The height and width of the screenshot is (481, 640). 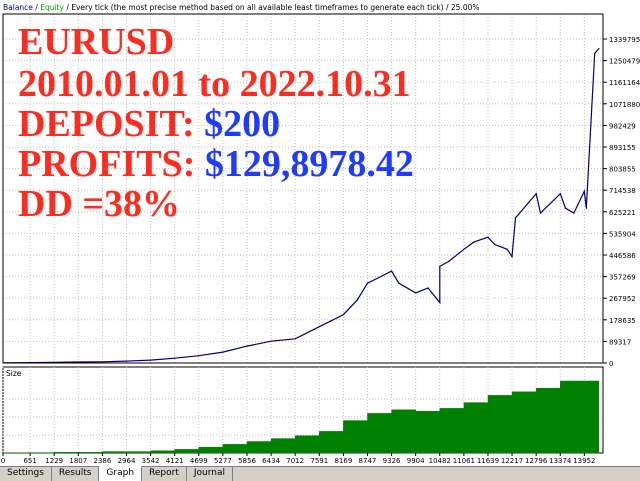 I want to click on x-tick-label: 1229, so click(x=54, y=461).